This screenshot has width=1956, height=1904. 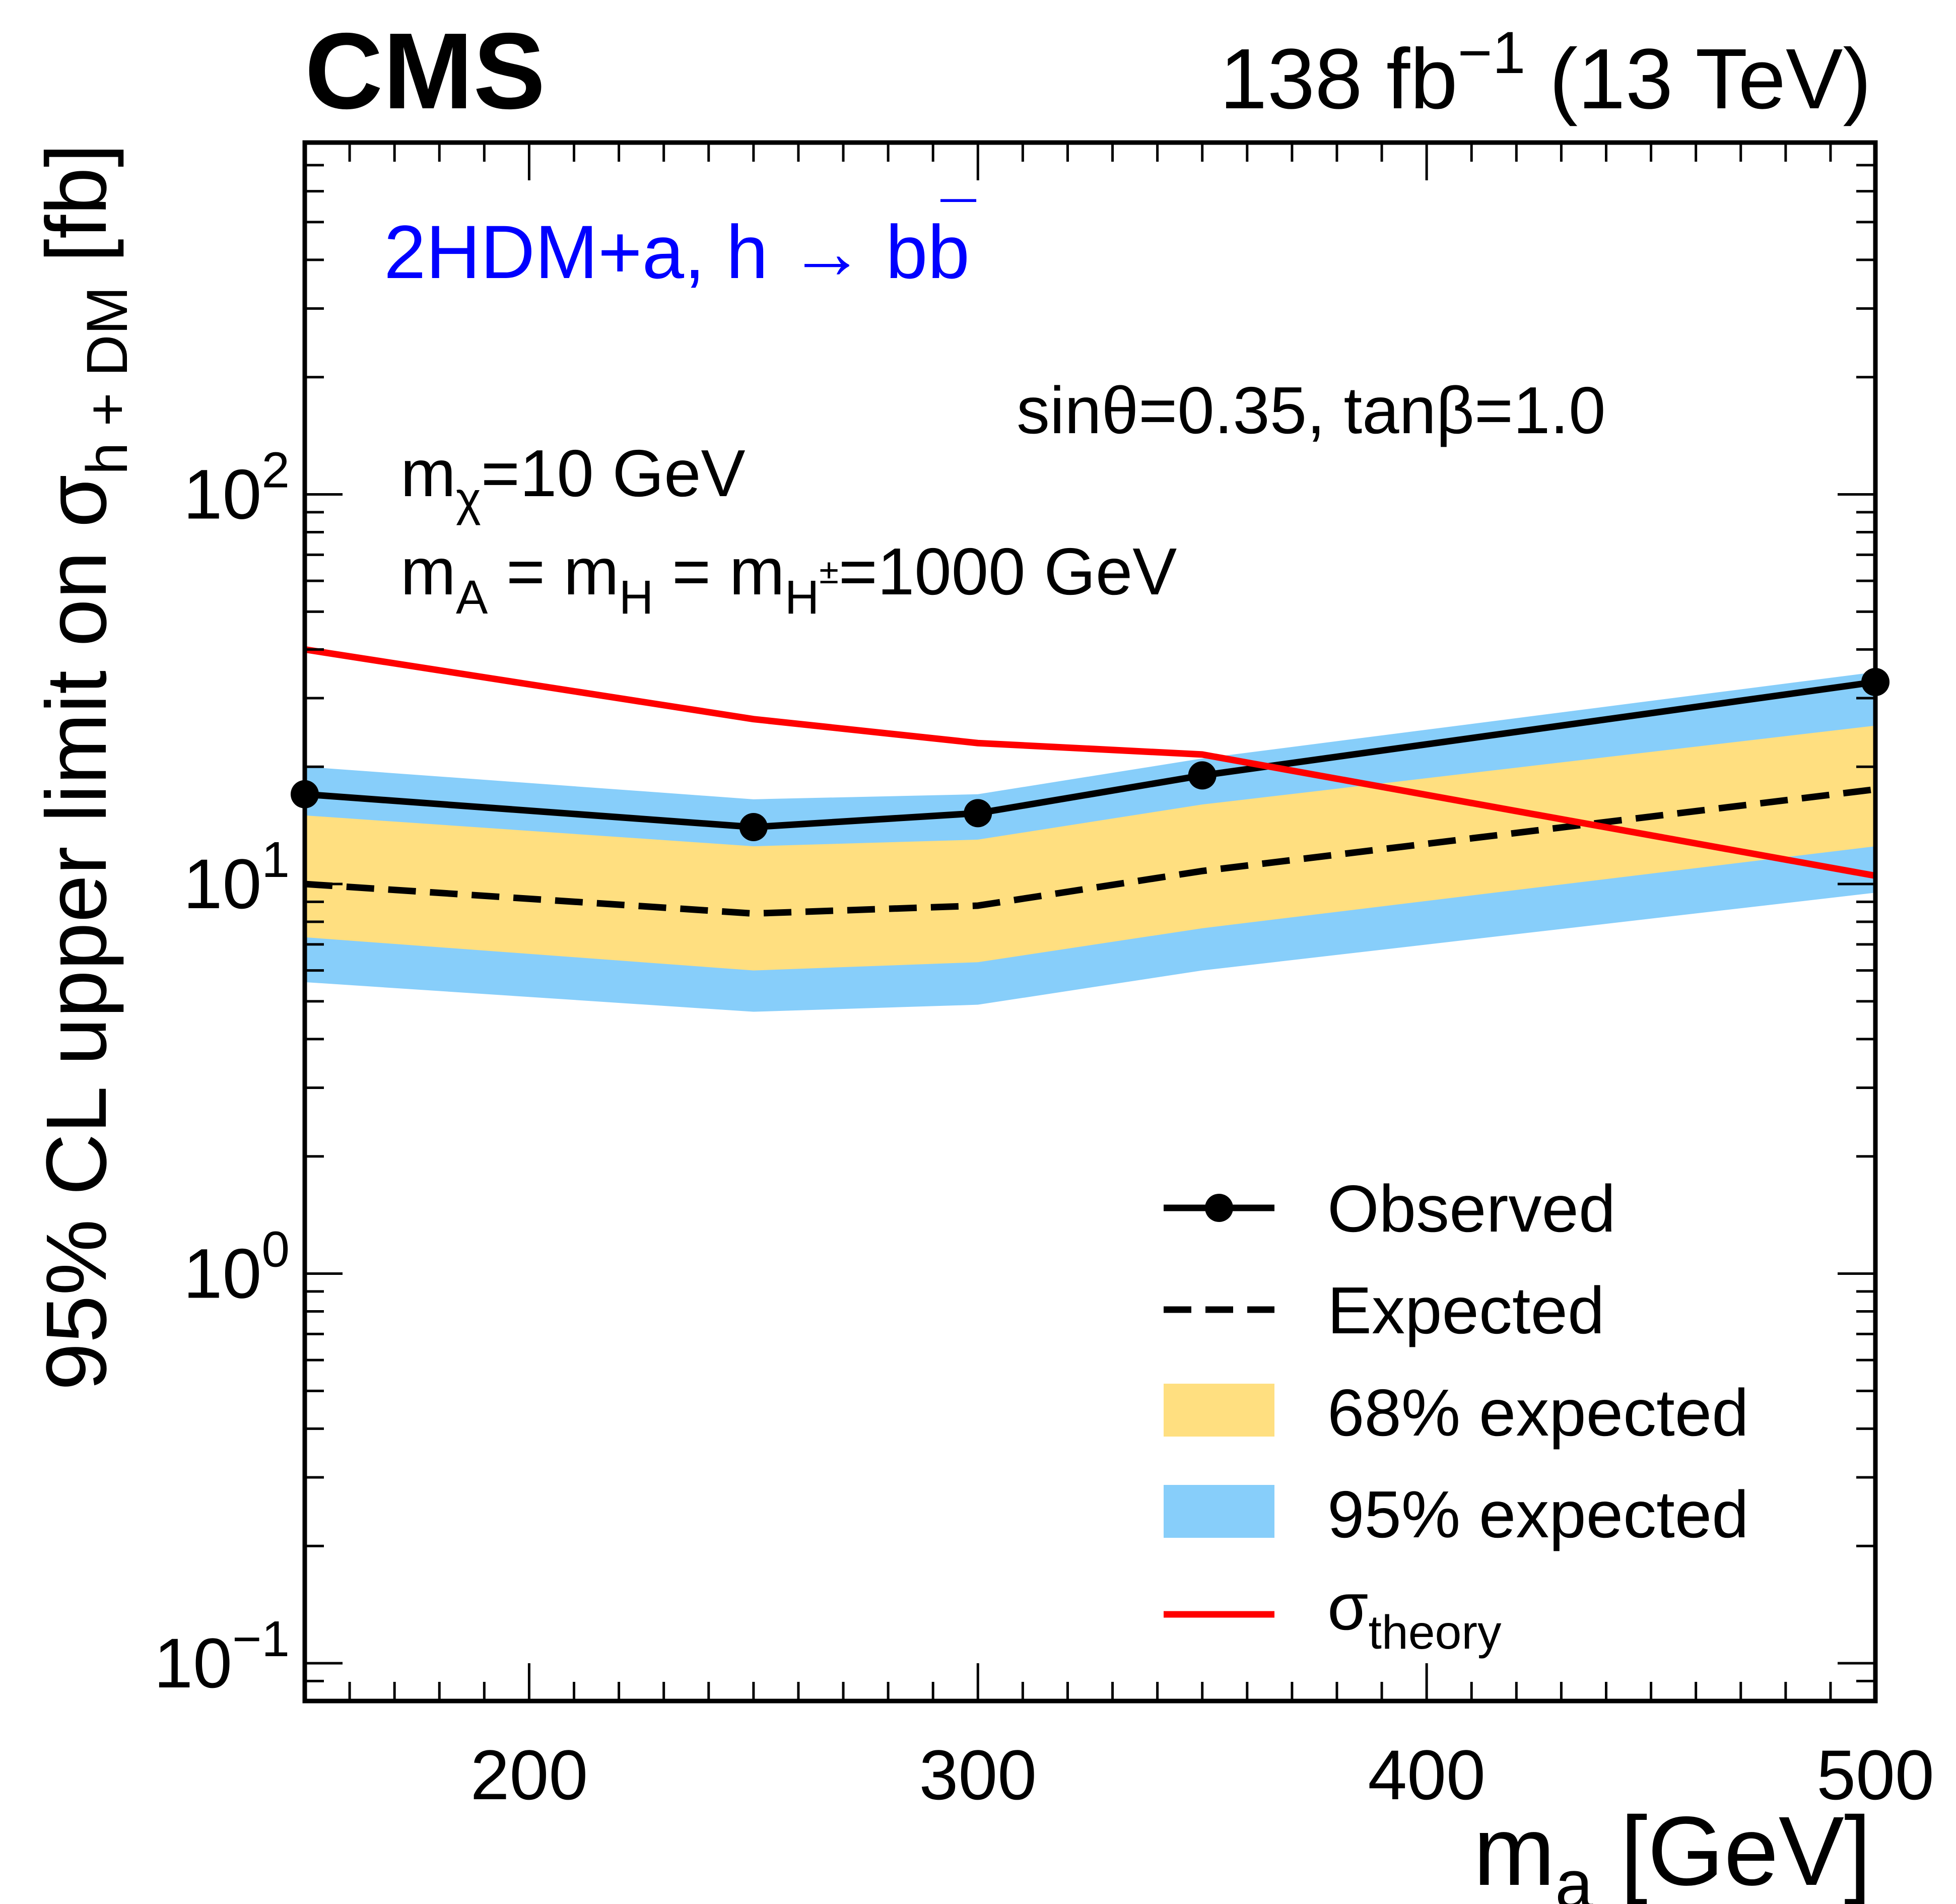 What do you see at coordinates (1427, 1774) in the screenshot?
I see `x-tick-label-400: 400` at bounding box center [1427, 1774].